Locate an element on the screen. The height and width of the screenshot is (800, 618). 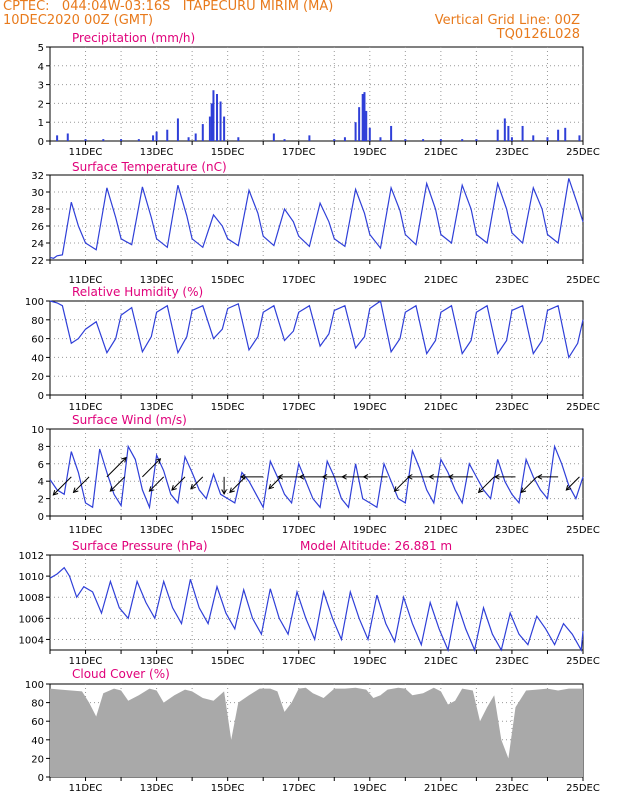
y-tick-label: 3 is located at coordinates (41, 86).